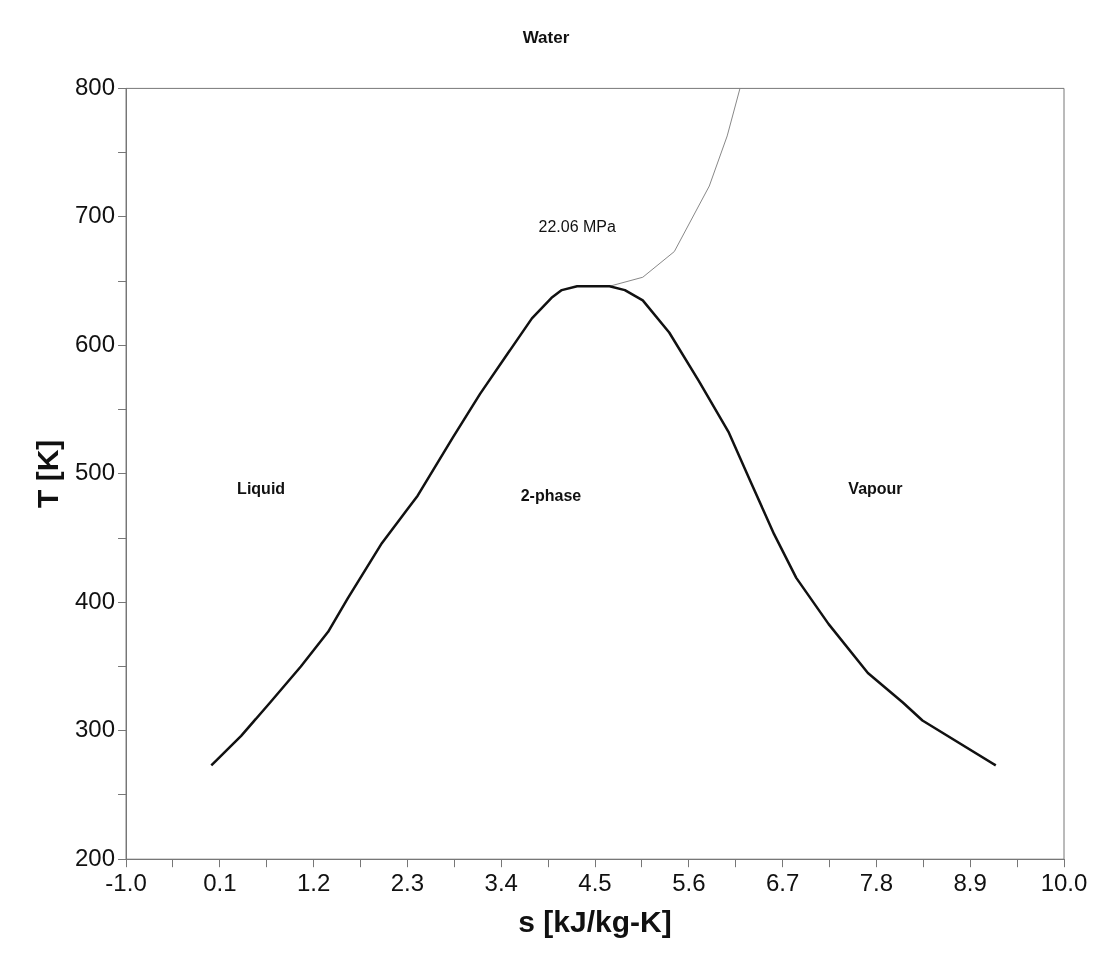  What do you see at coordinates (95, 343) in the screenshot?
I see `y-tick-label: 600` at bounding box center [95, 343].